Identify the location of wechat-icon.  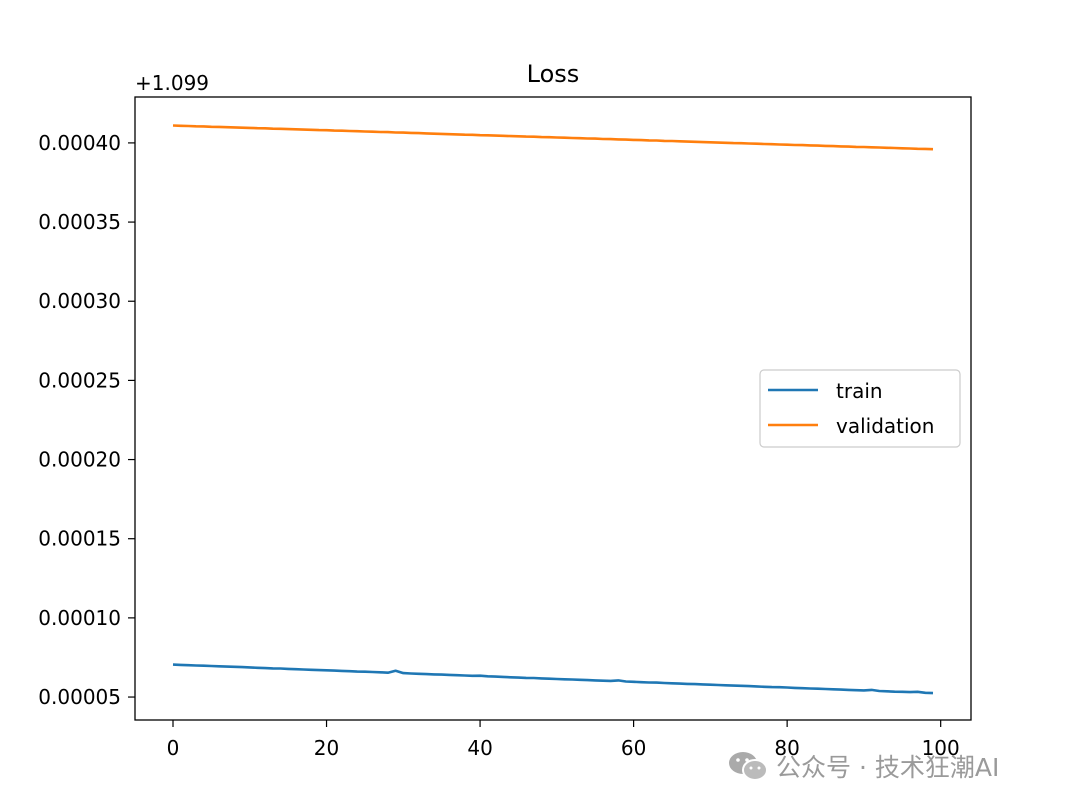
(748, 766).